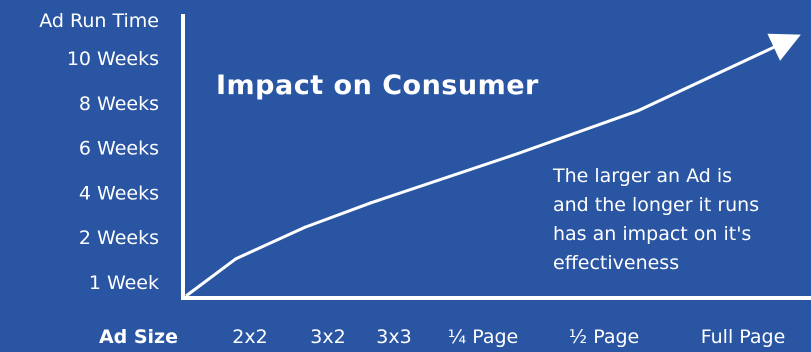  What do you see at coordinates (124, 283) in the screenshot?
I see `y-tick-label: 1 Week` at bounding box center [124, 283].